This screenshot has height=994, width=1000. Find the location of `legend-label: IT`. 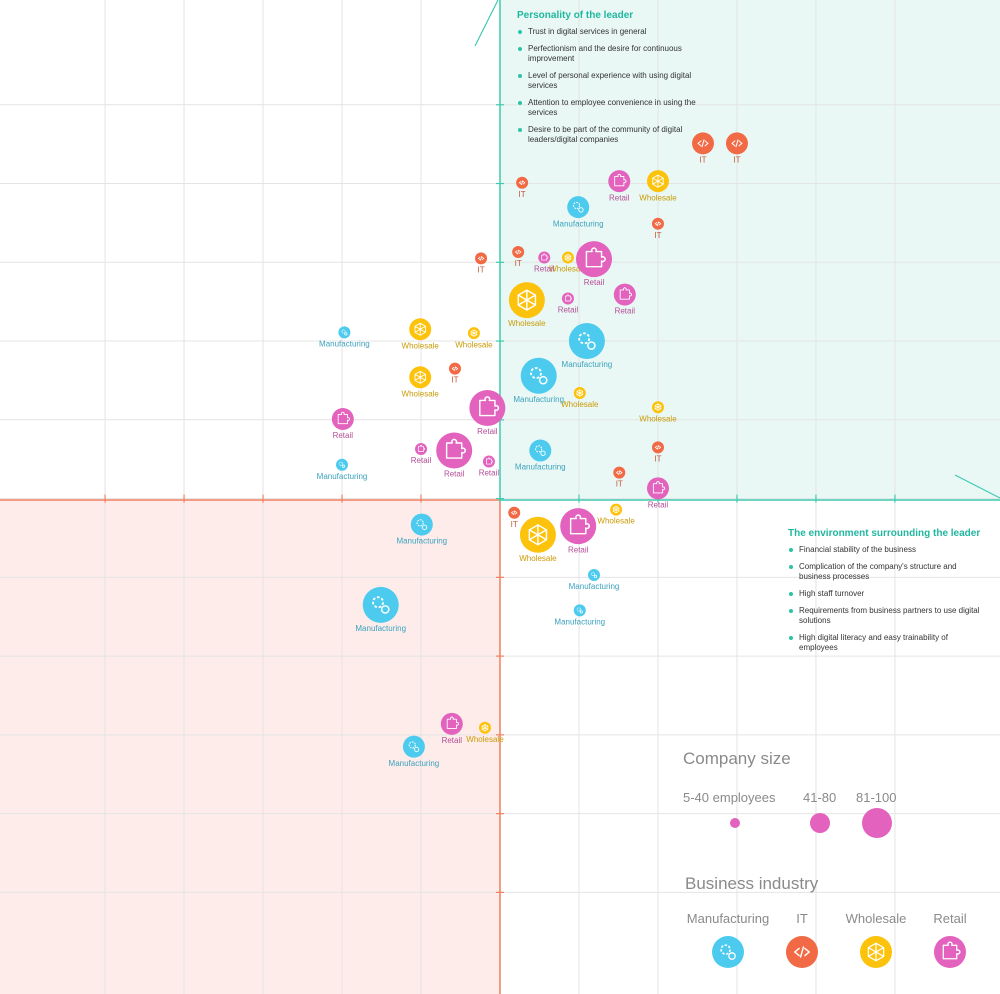

legend-label: IT is located at coordinates (802, 918).